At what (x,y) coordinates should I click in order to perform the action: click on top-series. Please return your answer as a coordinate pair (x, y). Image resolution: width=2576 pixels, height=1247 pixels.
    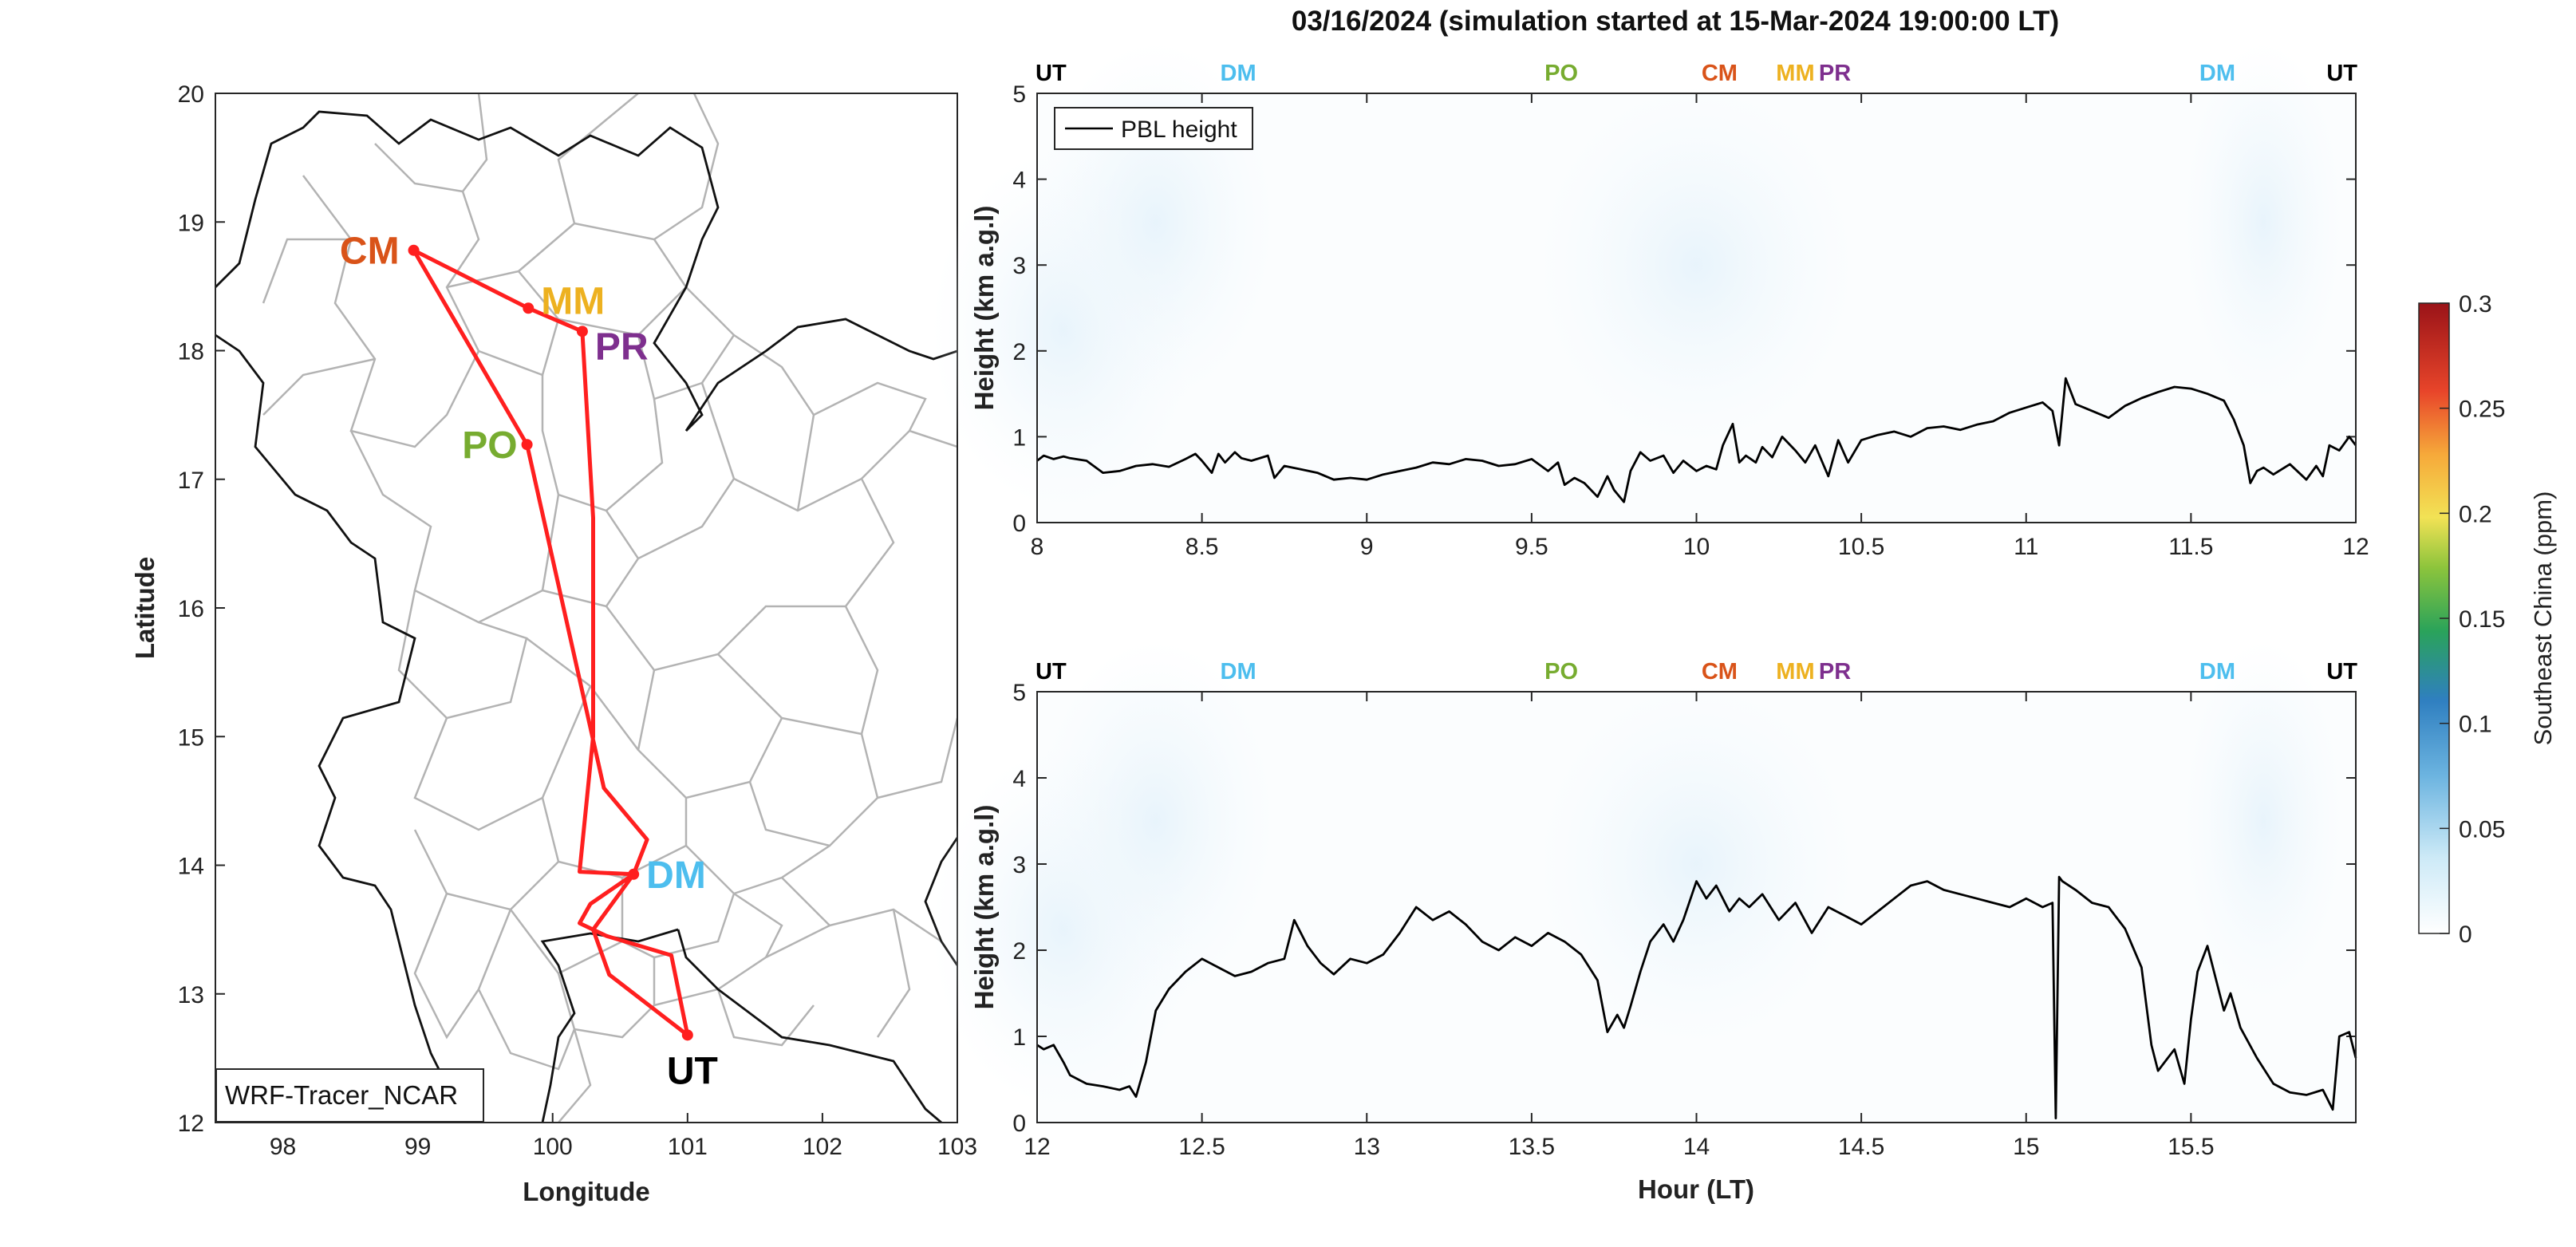
    Looking at the image, I should click on (1697, 440).